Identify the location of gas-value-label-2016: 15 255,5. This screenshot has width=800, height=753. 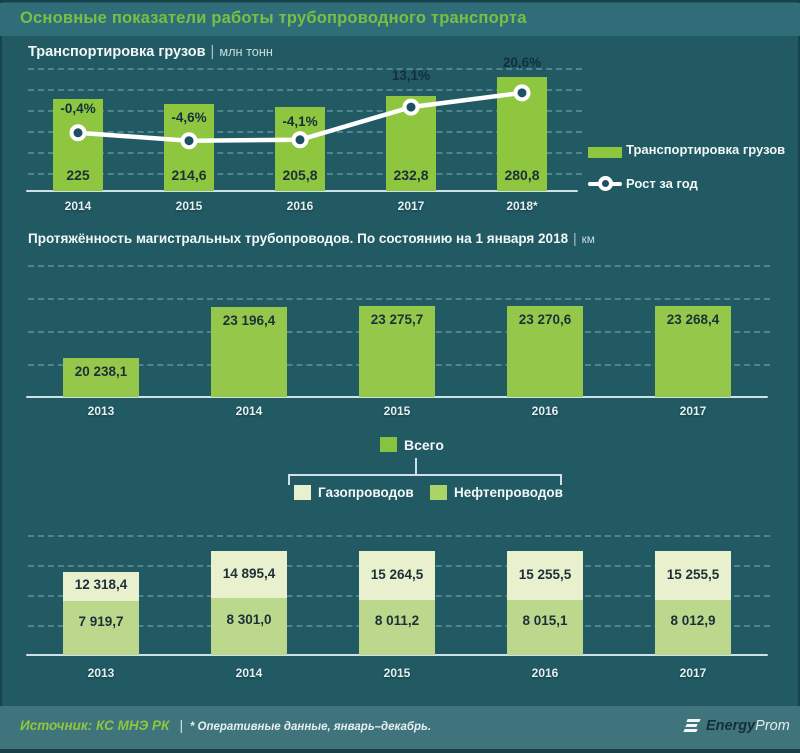
(545, 574).